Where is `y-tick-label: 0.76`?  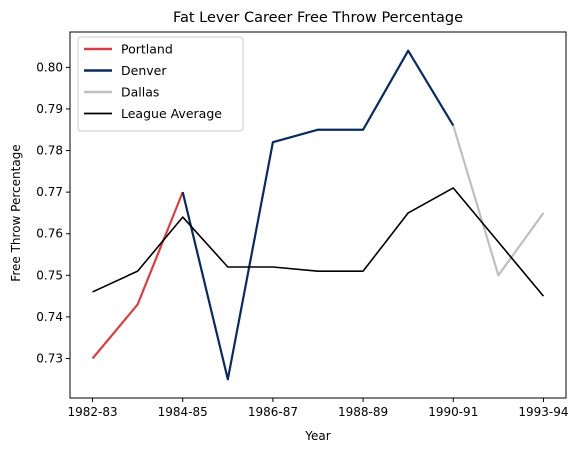
y-tick-label: 0.76 is located at coordinates (49, 234).